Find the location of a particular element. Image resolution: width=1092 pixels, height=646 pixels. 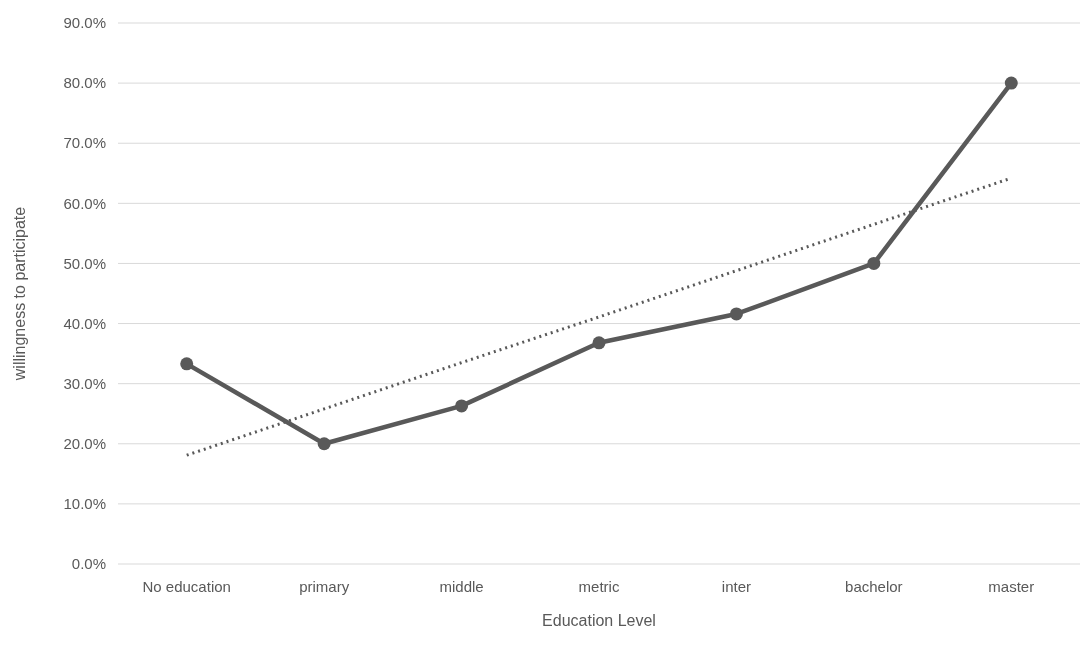

y-tick-label: 70.0% is located at coordinates (84, 143).